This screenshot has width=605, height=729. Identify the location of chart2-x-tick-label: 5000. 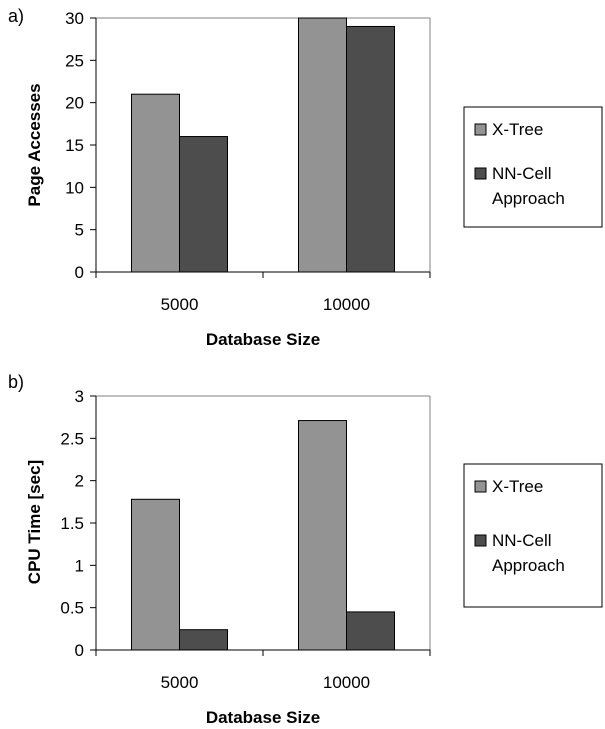
(180, 682).